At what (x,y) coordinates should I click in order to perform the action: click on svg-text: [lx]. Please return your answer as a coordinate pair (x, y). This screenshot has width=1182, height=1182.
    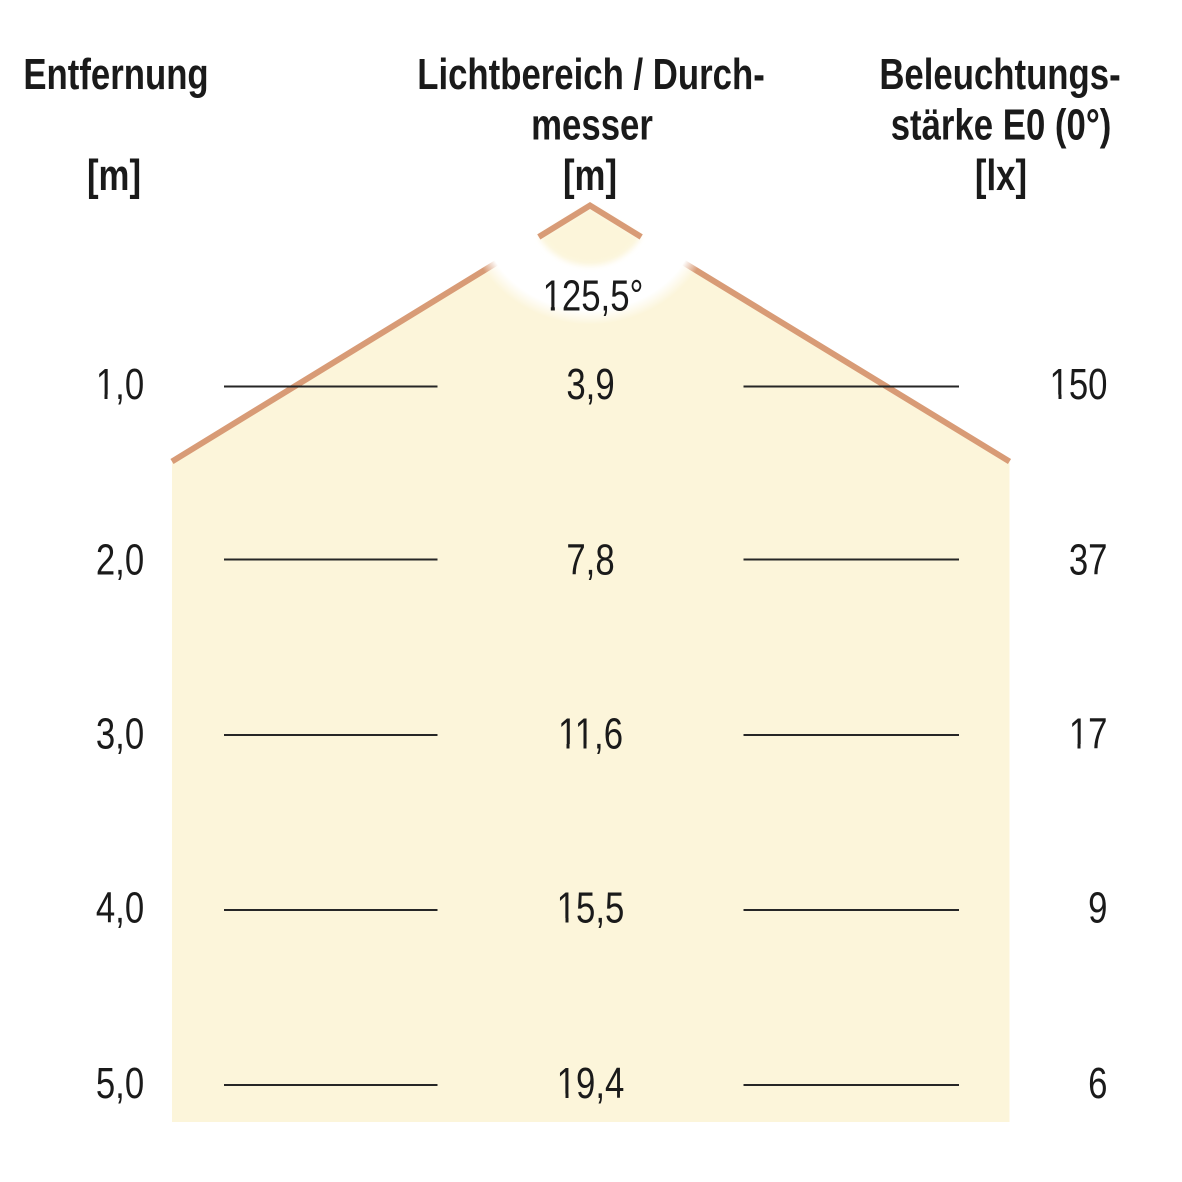
    Looking at the image, I should click on (1001, 175).